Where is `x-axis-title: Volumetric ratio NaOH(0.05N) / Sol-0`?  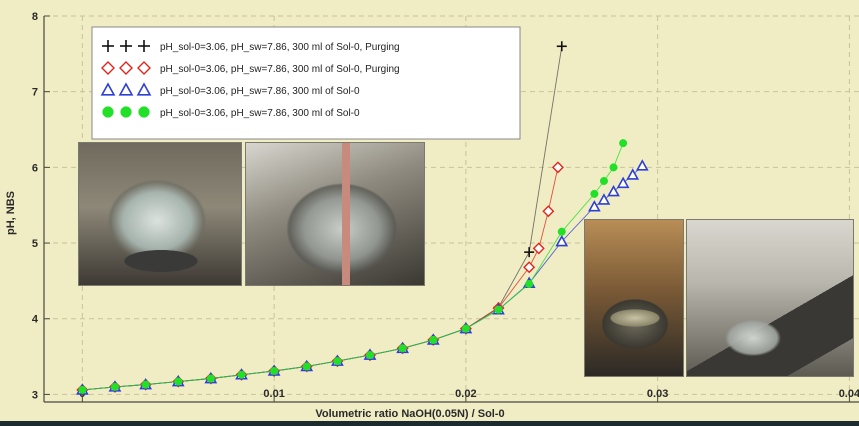 x-axis-title: Volumetric ratio NaOH(0.05N) / Sol-0 is located at coordinates (409, 414).